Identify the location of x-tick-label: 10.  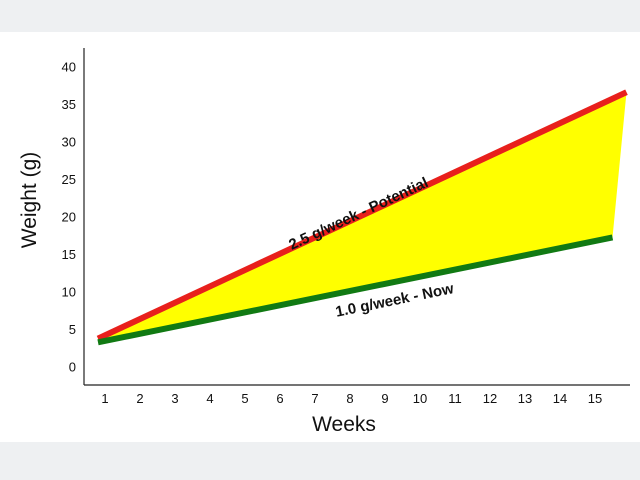
(420, 398).